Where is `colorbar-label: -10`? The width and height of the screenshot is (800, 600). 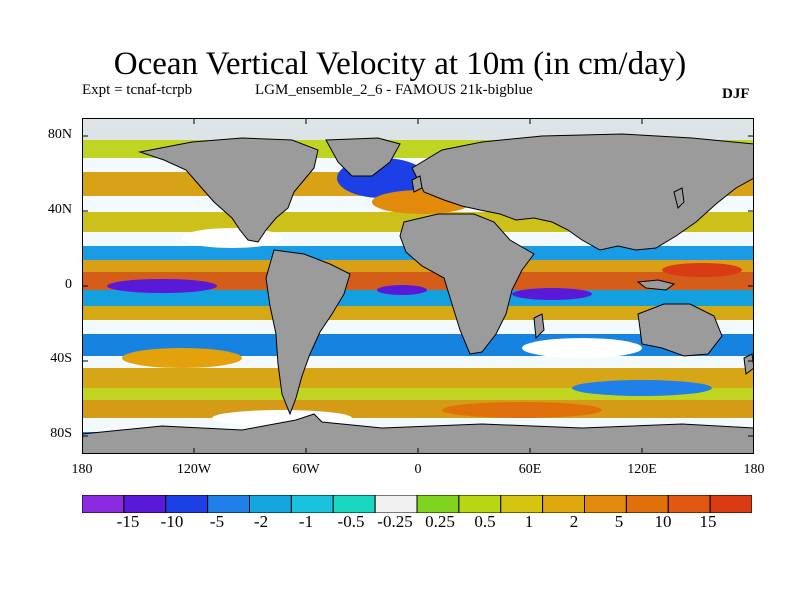
colorbar-label: -10 is located at coordinates (172, 521).